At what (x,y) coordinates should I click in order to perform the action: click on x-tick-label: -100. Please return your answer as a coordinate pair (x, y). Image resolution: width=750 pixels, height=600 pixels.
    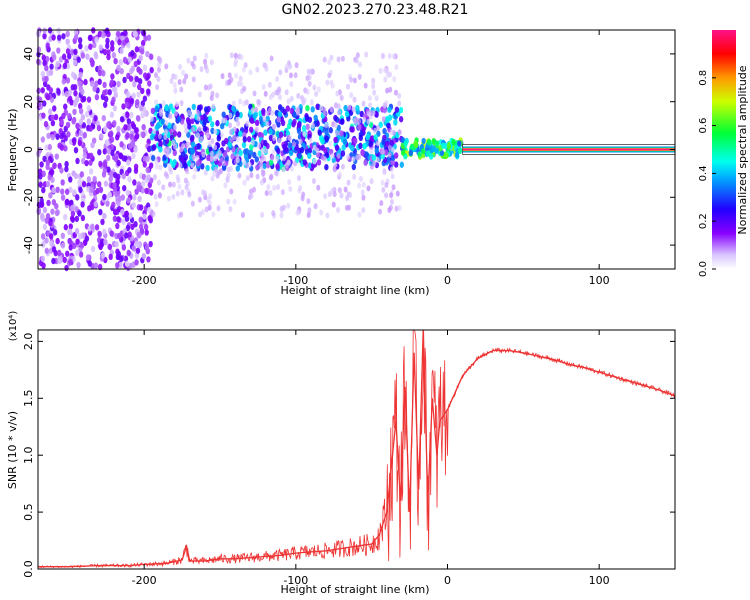
    Looking at the image, I should click on (295, 580).